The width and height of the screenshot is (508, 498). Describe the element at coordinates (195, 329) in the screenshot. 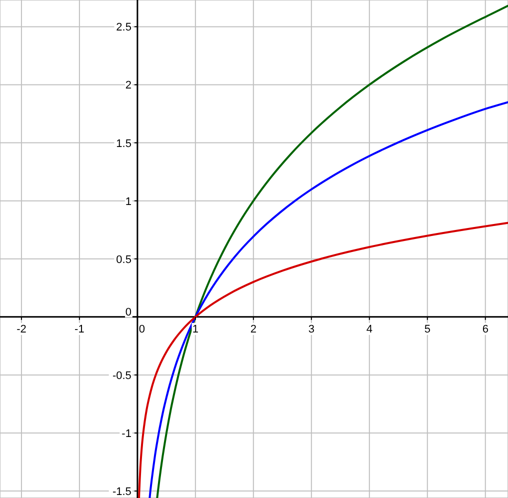

I see `x-tick-label: 1` at that location.